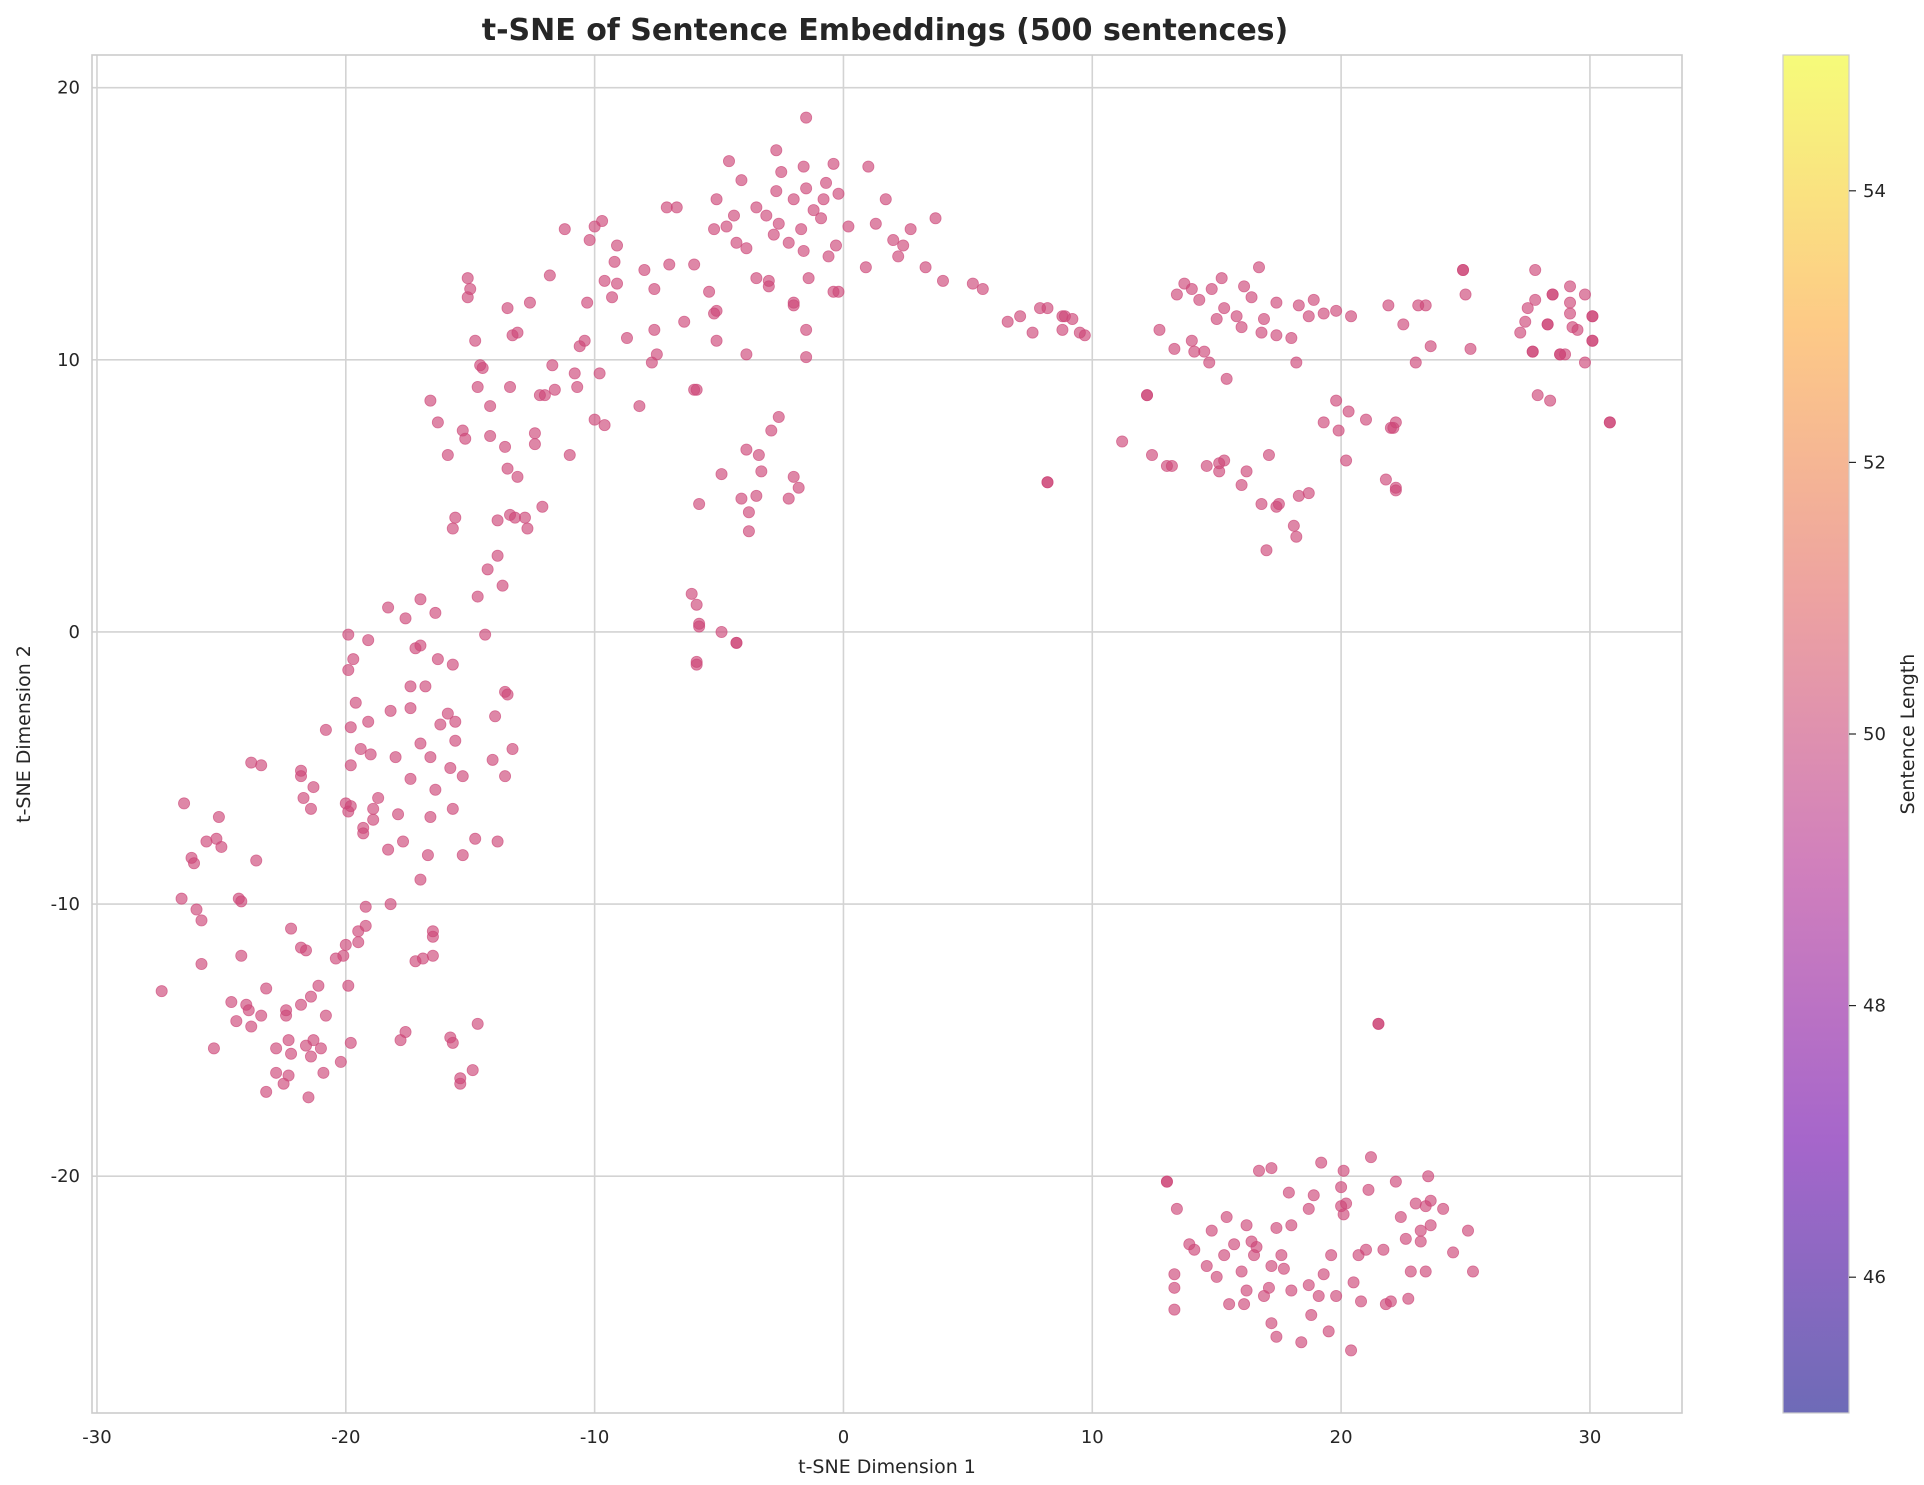 This screenshot has height=1485, width=1924. What do you see at coordinates (1874, 191) in the screenshot?
I see `colorbar-tick-label: 54` at bounding box center [1874, 191].